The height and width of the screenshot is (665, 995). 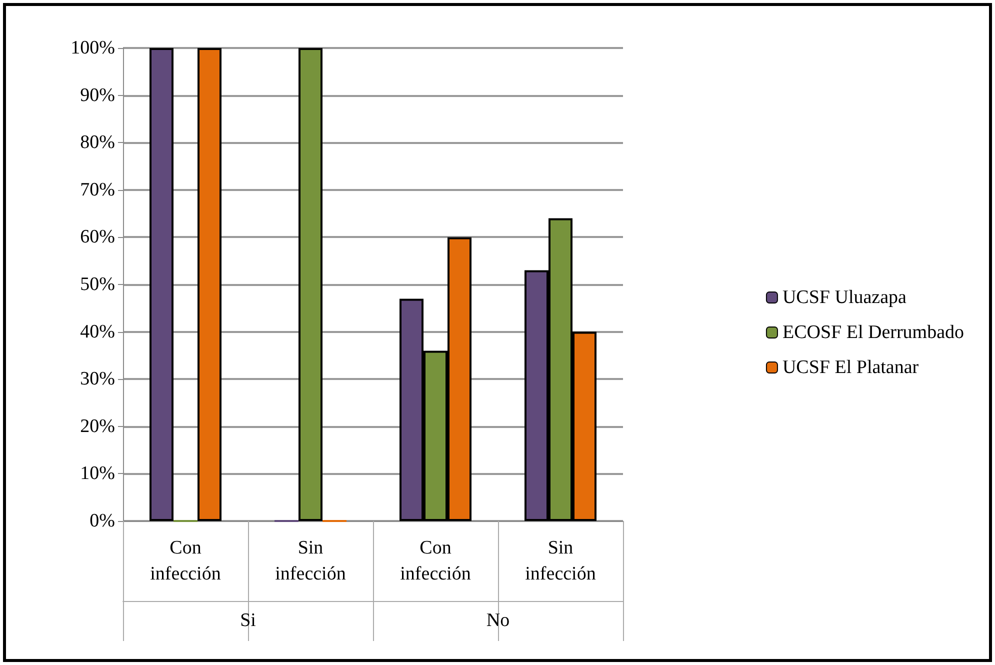 What do you see at coordinates (98, 95) in the screenshot?
I see `y-tick-label: 90%` at bounding box center [98, 95].